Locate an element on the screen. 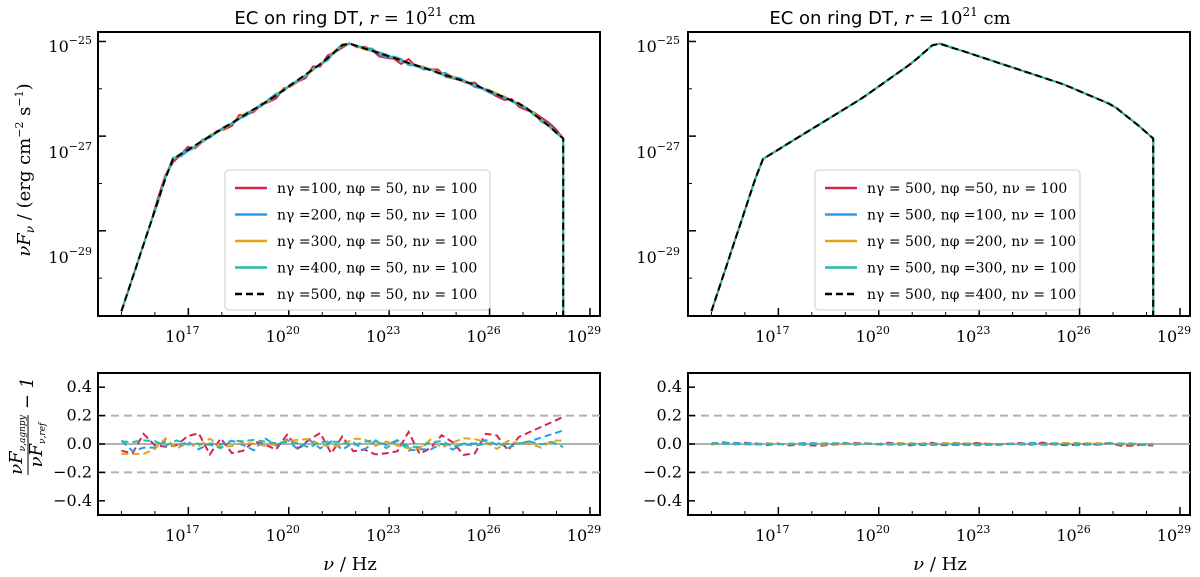 This screenshot has width=1200, height=577. svg-text: − 1 is located at coordinates (27, 393).